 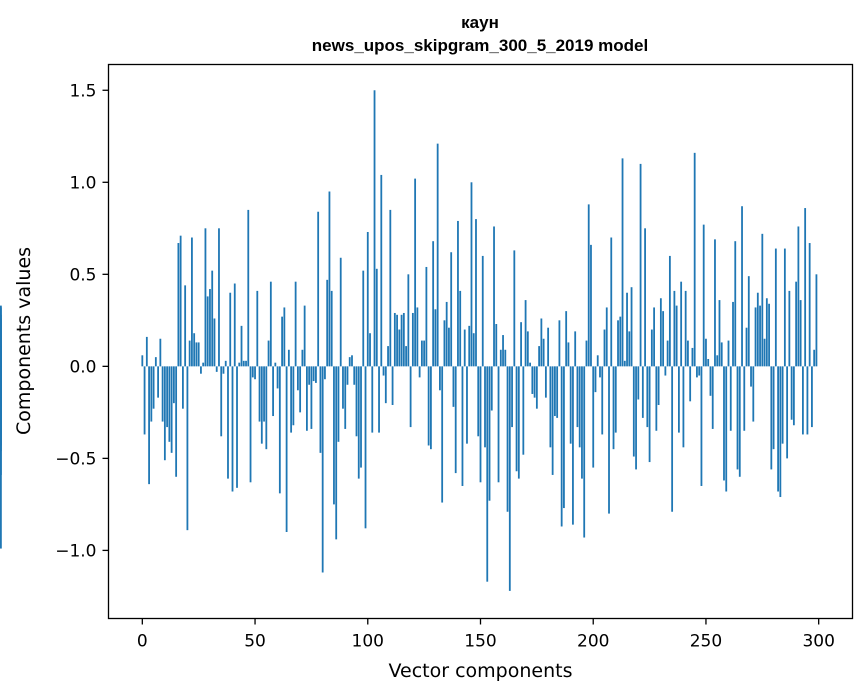 I want to click on x-tick-label: 100, so click(x=368, y=642).